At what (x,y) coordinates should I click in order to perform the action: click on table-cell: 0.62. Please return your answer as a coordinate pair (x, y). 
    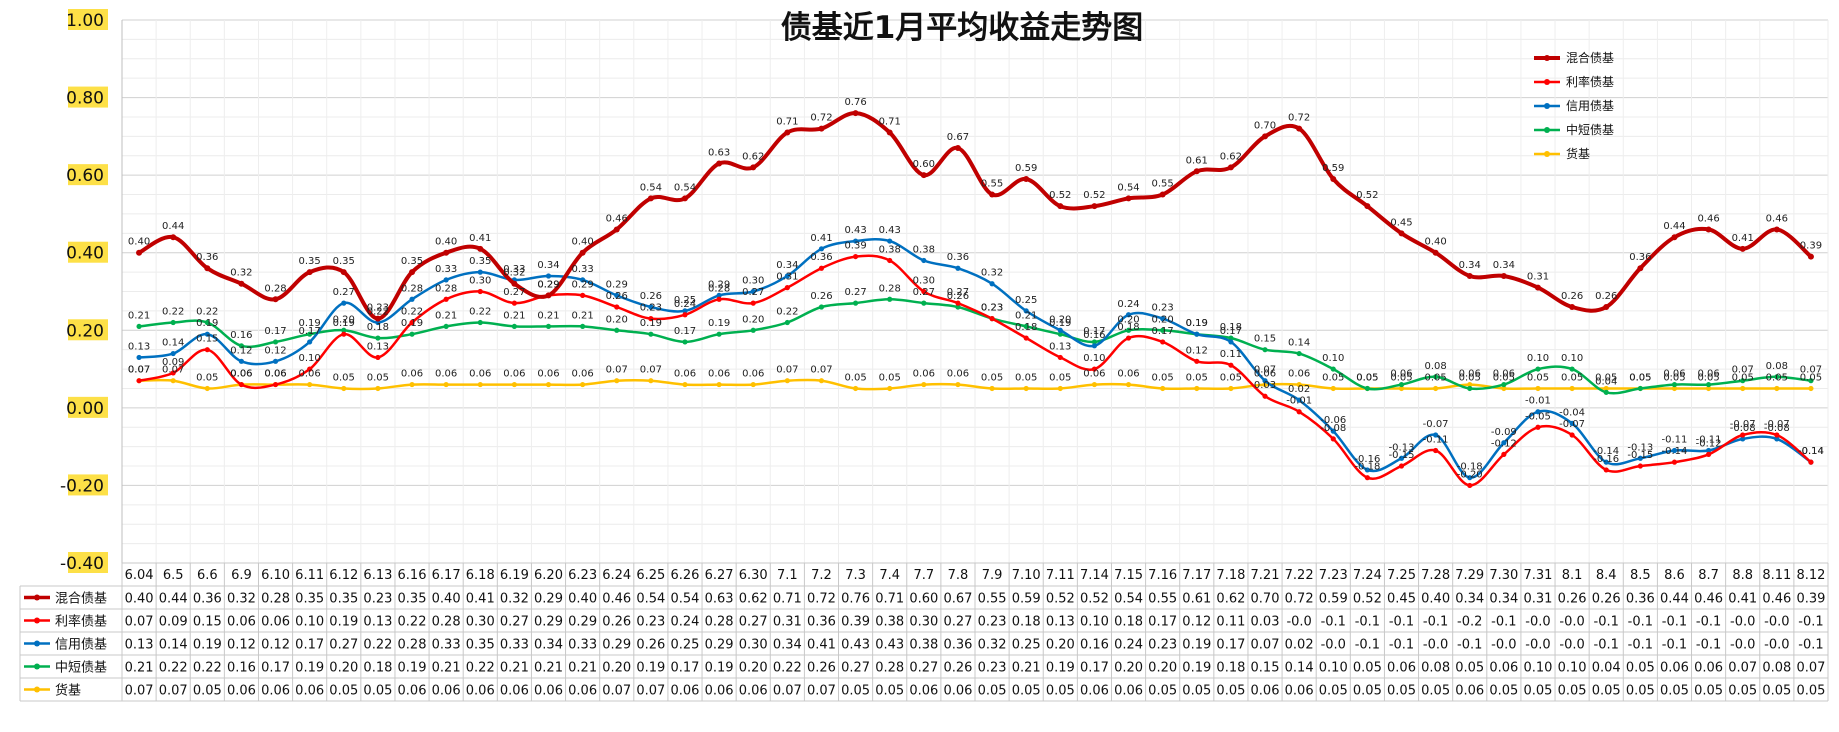
    Looking at the image, I should click on (1230, 599).